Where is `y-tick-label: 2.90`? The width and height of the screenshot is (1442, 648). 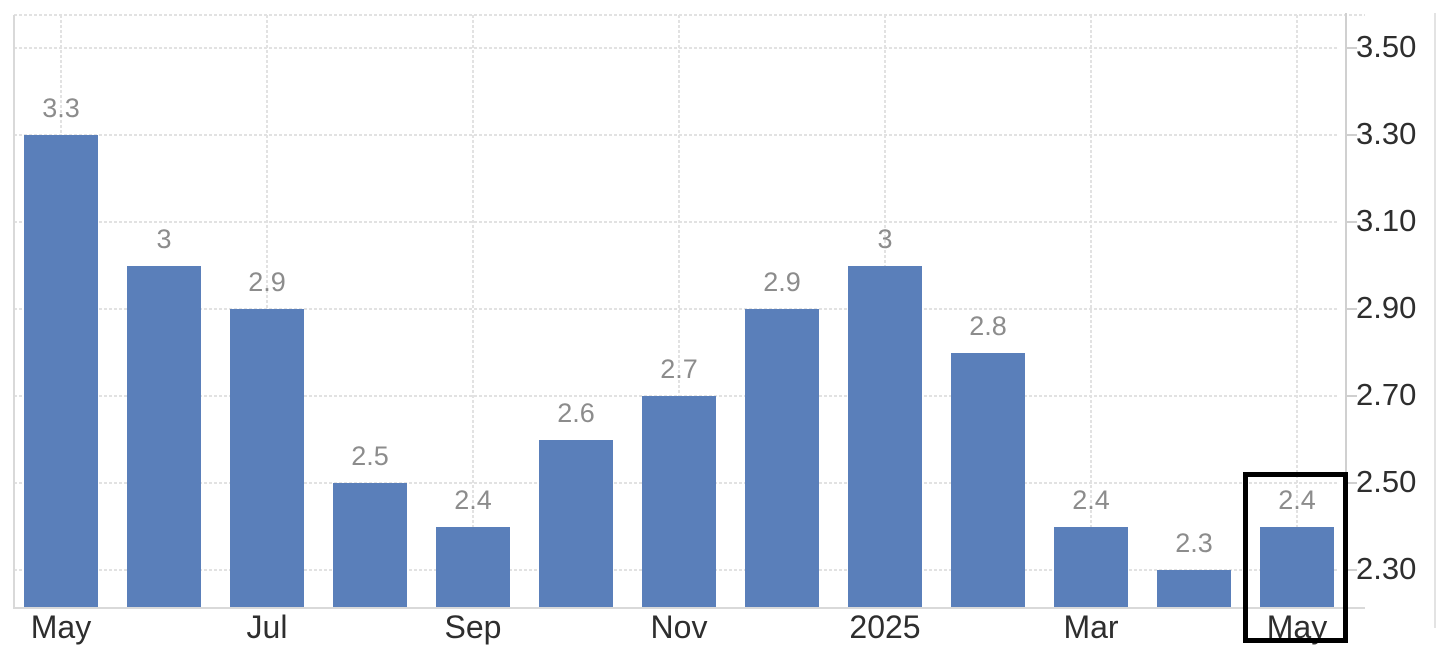
y-tick-label: 2.90 is located at coordinates (1386, 307).